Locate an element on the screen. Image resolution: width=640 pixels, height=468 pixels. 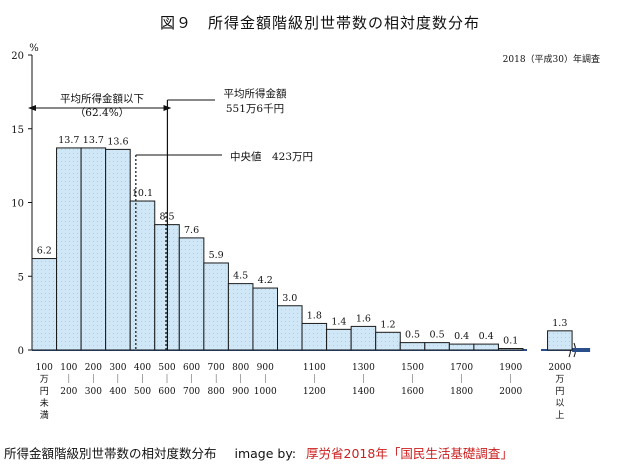
x-tick-label: 600 ｜ 700 is located at coordinates (191, 380).